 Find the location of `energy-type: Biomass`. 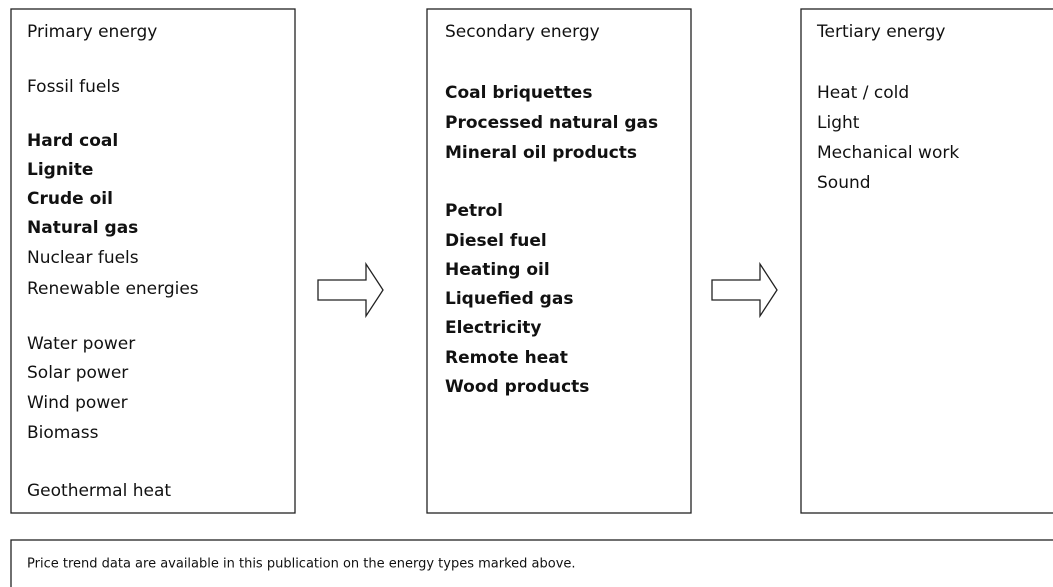

energy-type: Biomass is located at coordinates (63, 433).